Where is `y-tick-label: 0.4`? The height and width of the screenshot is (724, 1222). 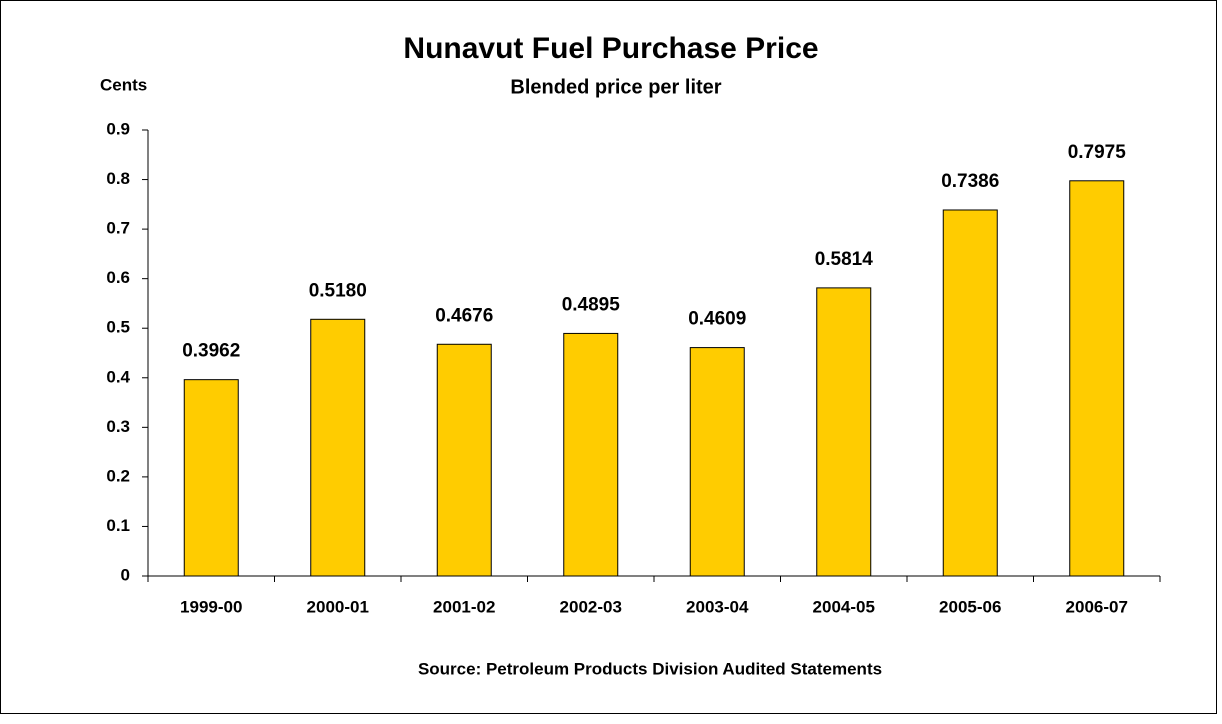 y-tick-label: 0.4 is located at coordinates (118, 376).